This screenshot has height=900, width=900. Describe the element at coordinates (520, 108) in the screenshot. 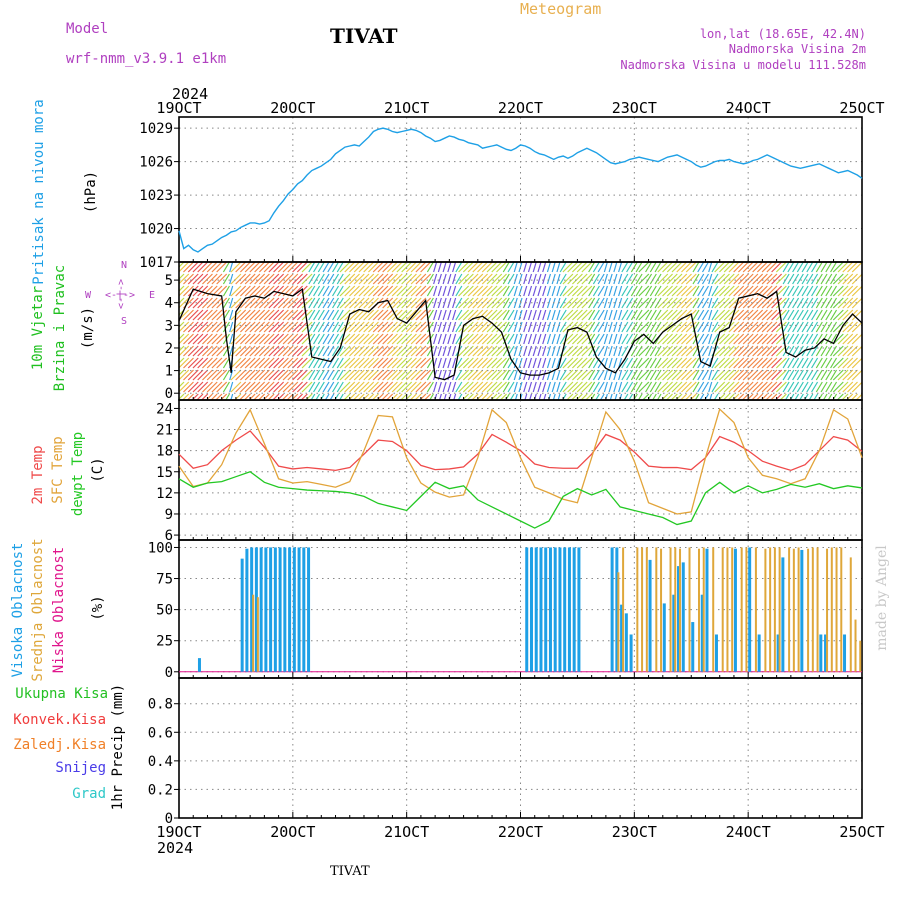

I see `x-tick-label: 22OCT` at that location.